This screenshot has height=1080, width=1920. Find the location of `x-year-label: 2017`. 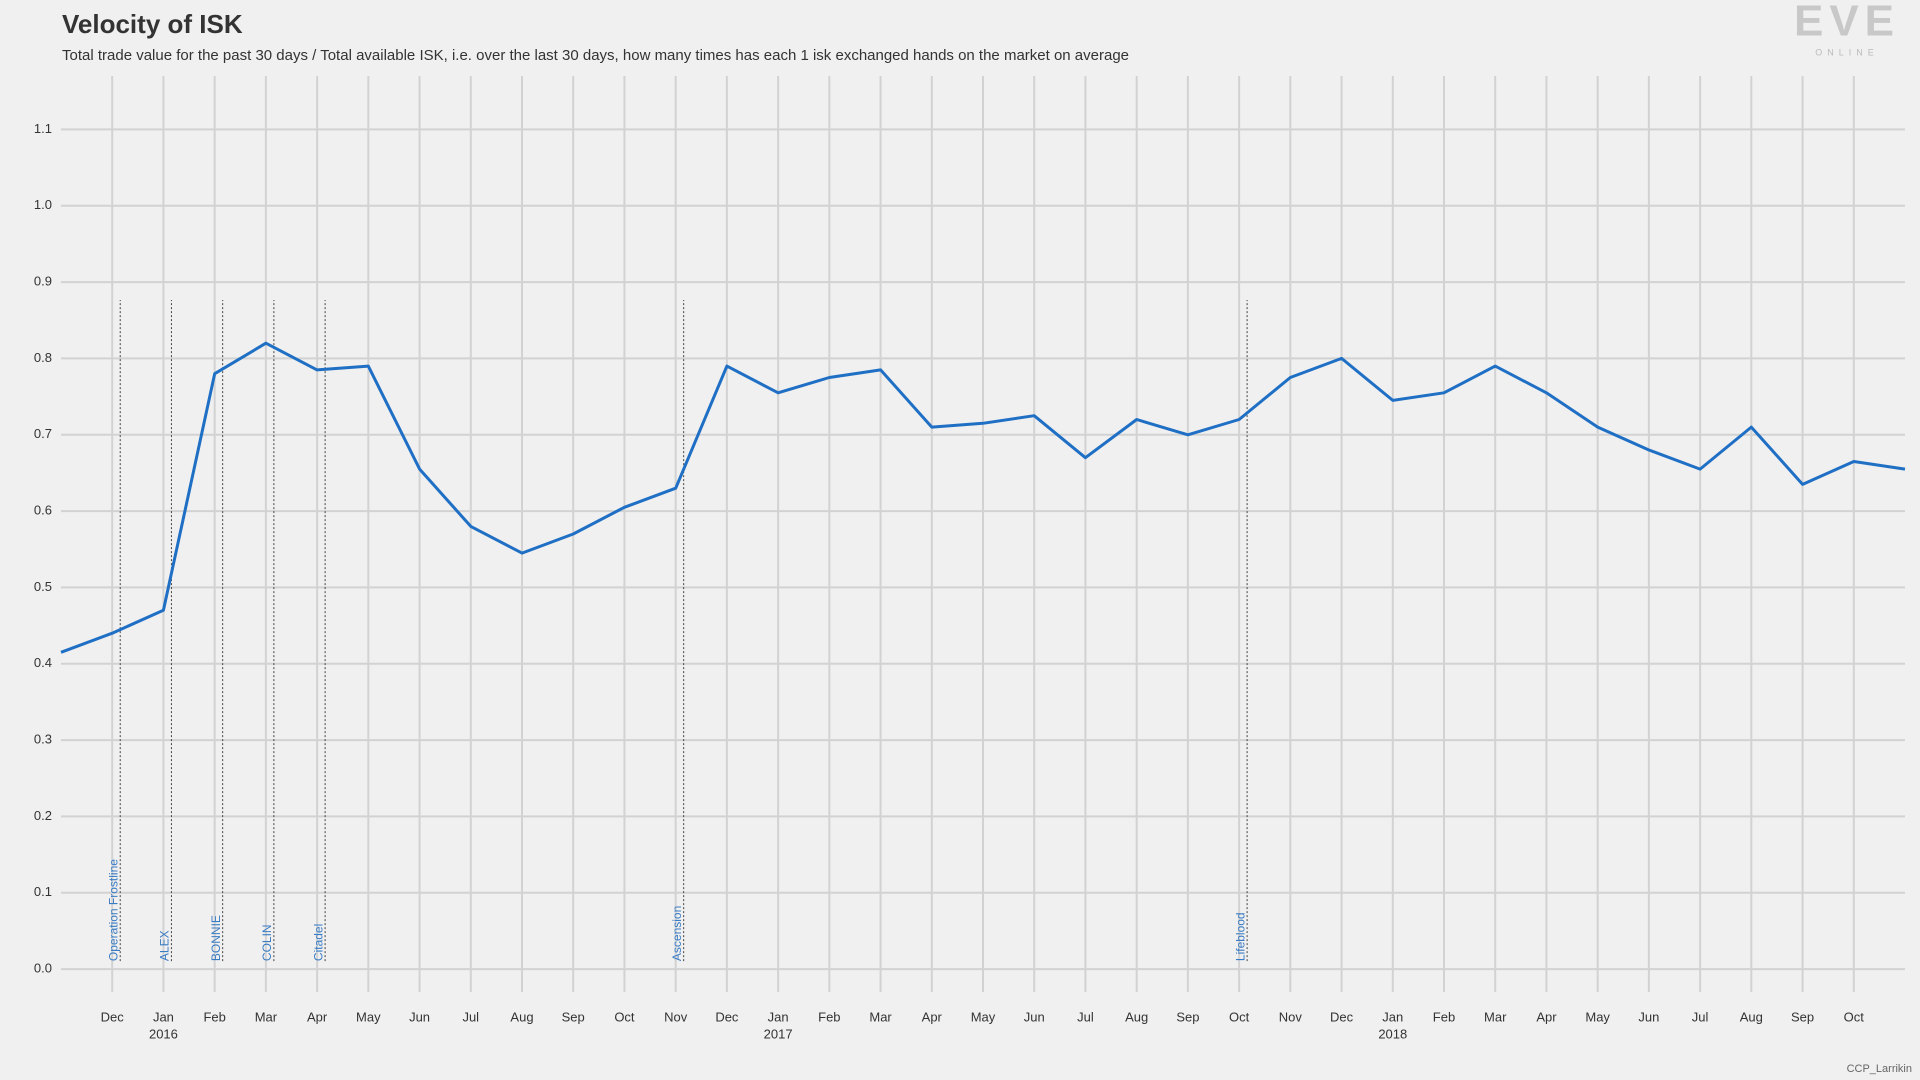

x-year-label: 2017 is located at coordinates (778, 1033).